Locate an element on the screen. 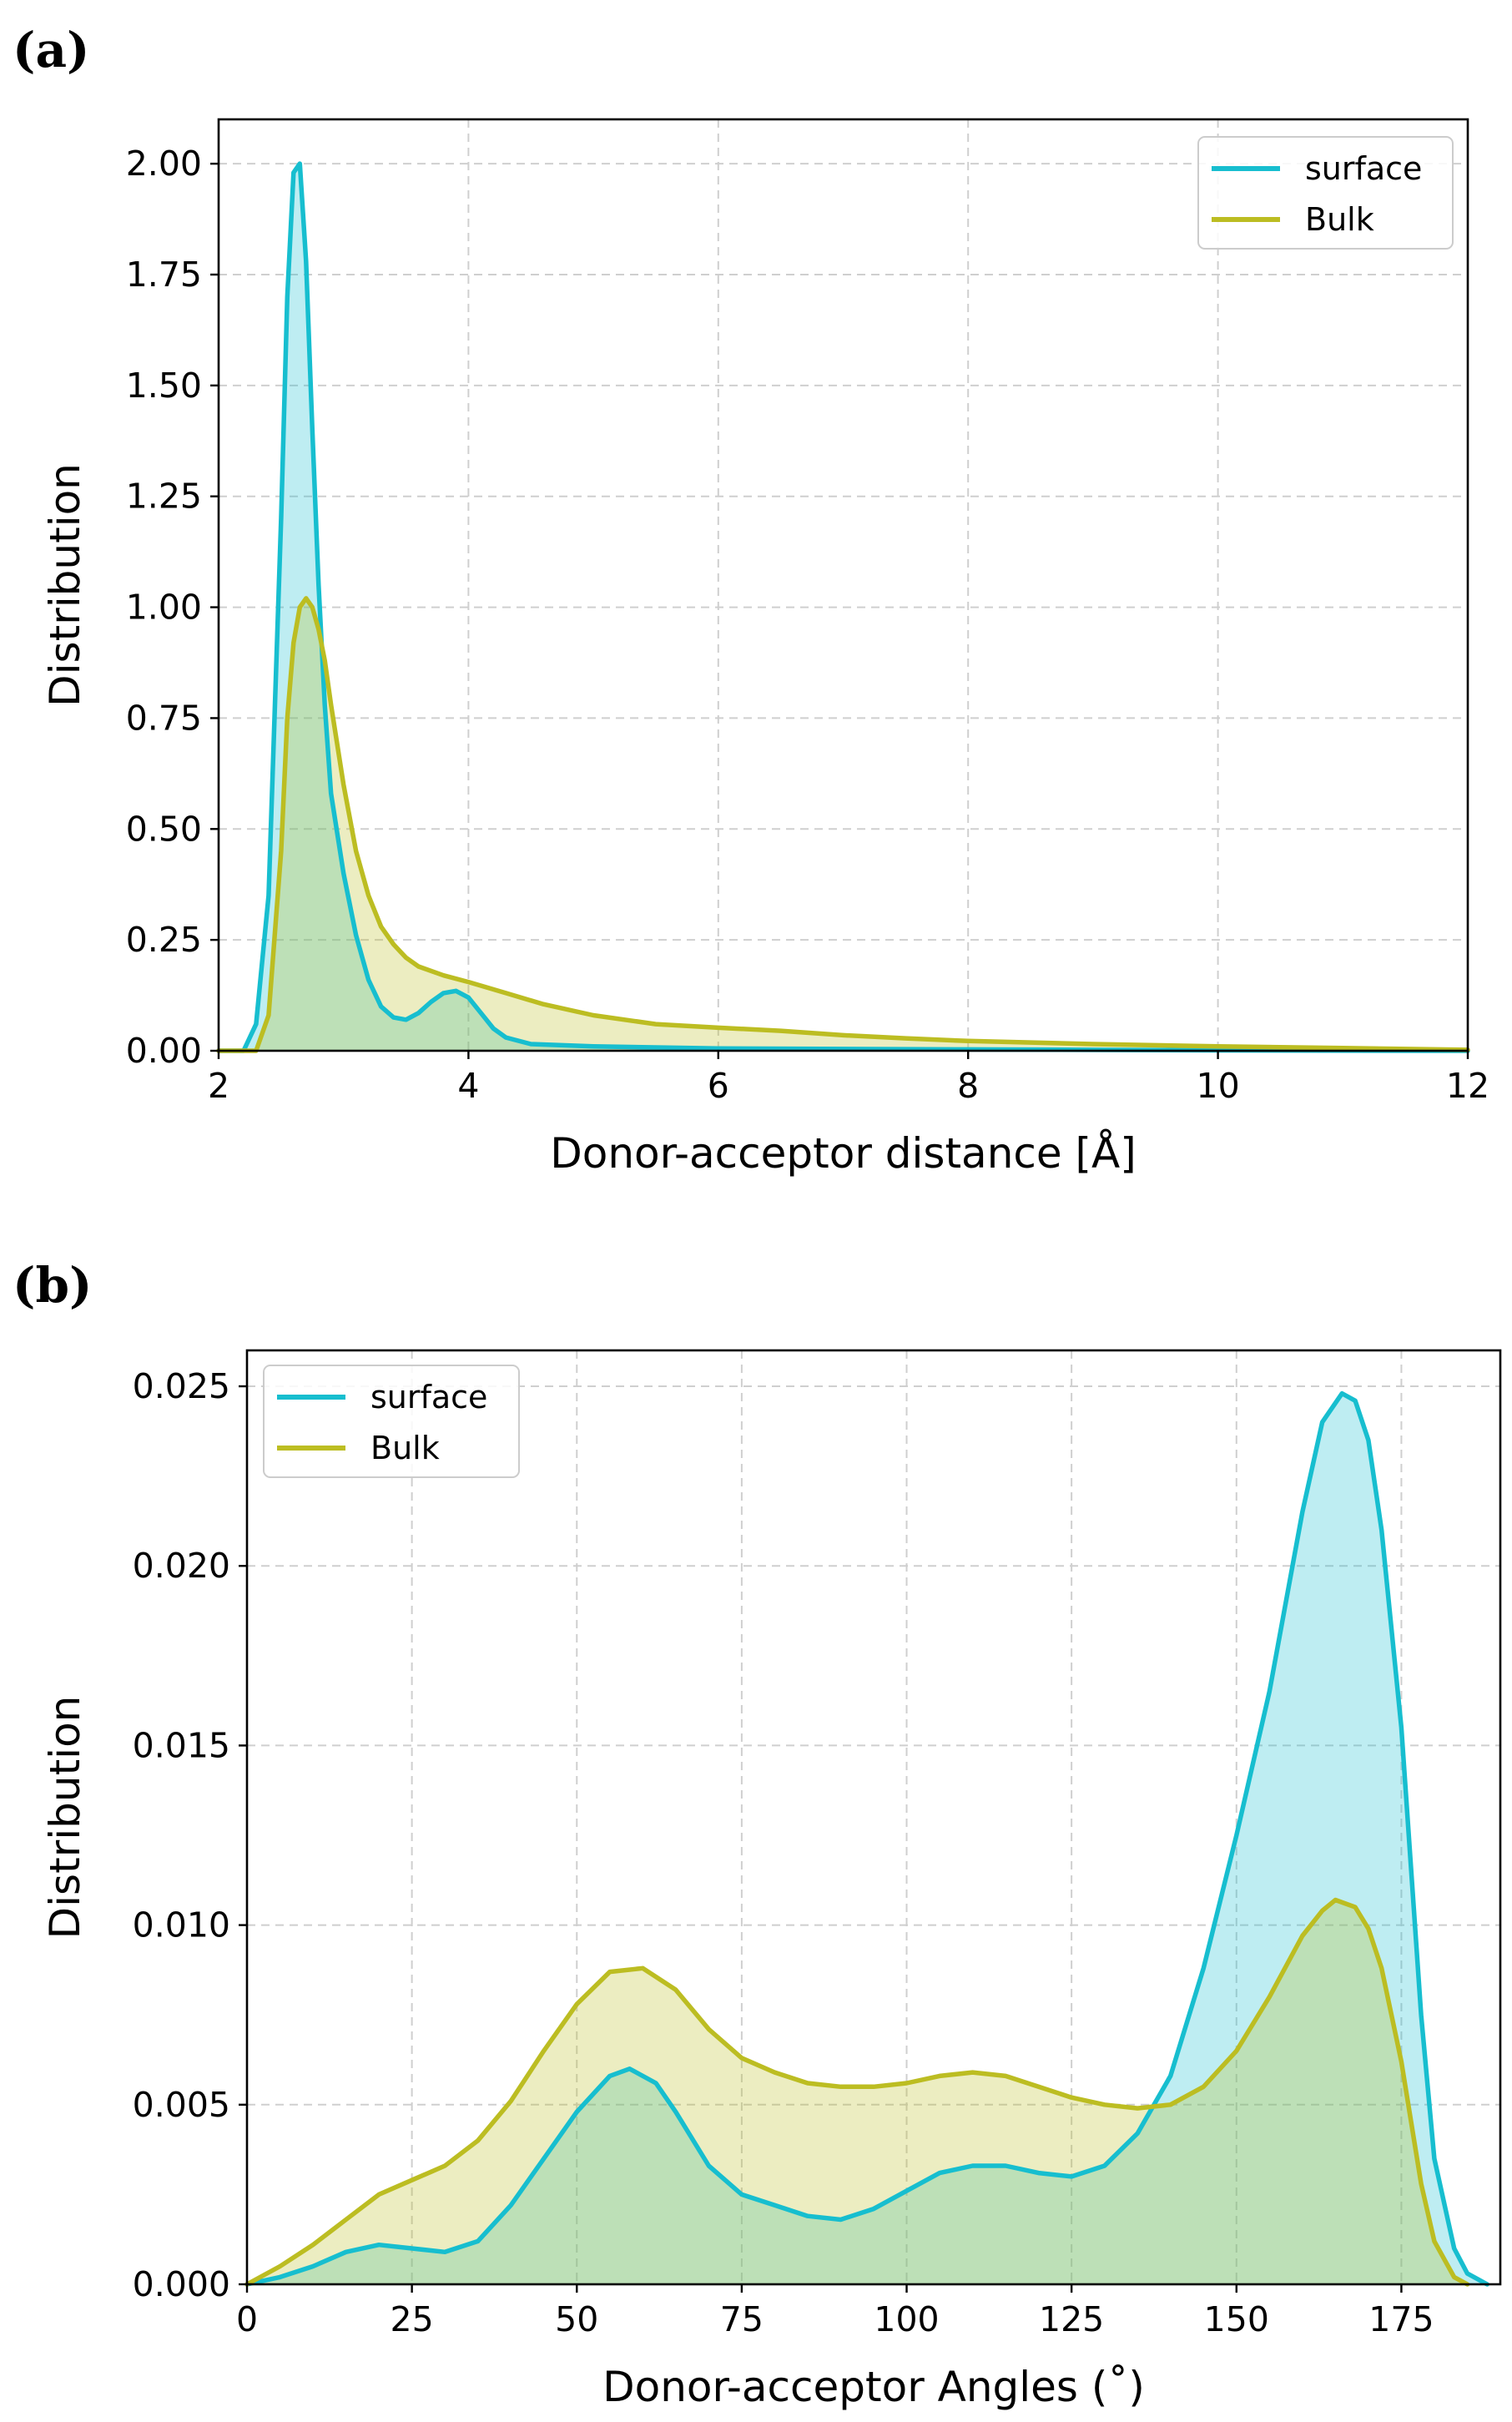 This screenshot has width=1512, height=2422. chart-a-ytick-label: 0.50 is located at coordinates (164, 829).